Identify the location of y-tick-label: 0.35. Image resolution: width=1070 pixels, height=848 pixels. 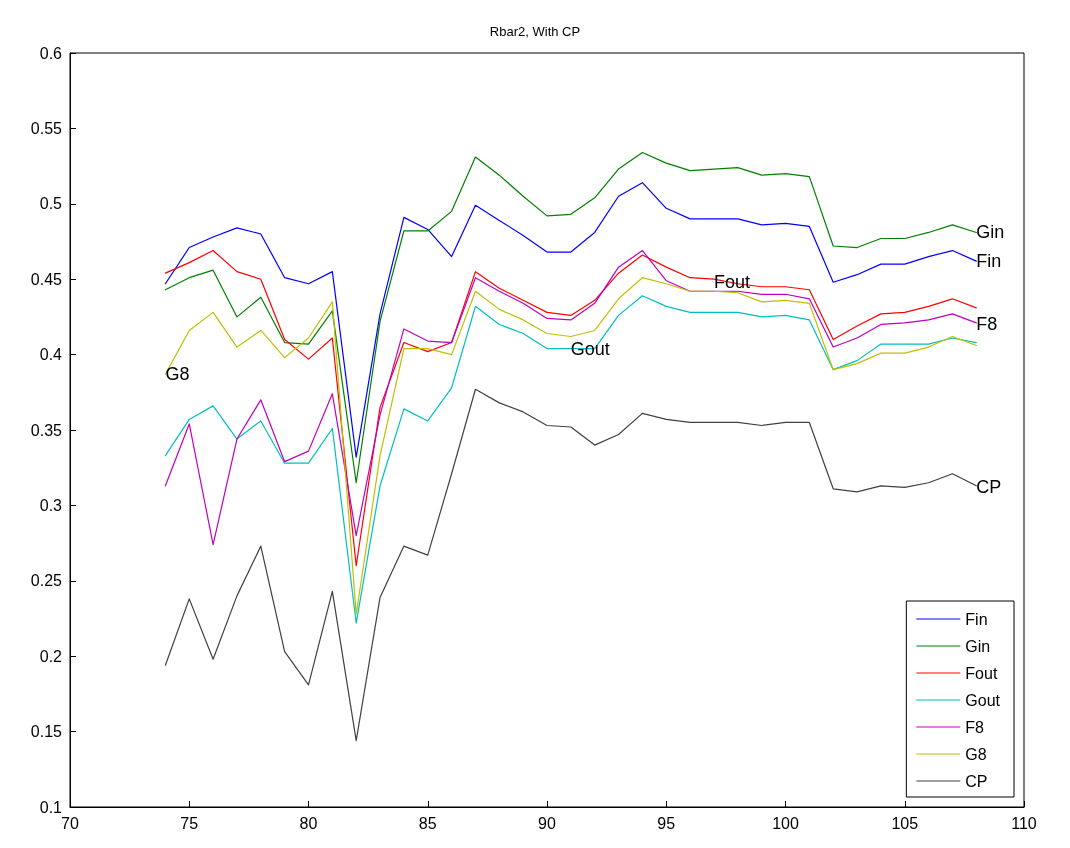
(46, 430).